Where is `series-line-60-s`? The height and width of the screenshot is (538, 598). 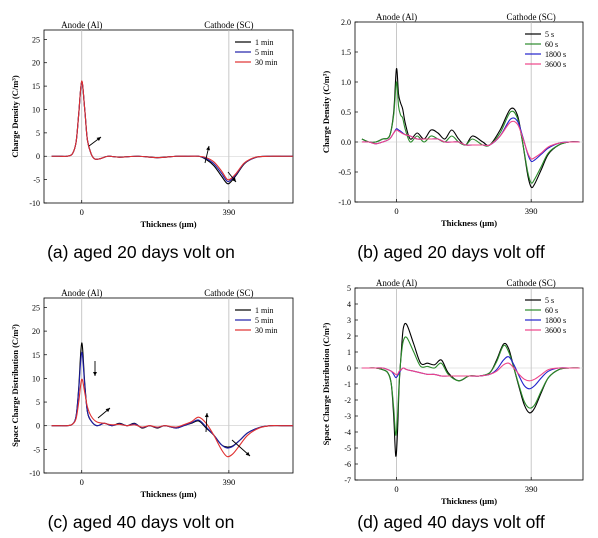
series-line-60-s is located at coordinates (470, 386).